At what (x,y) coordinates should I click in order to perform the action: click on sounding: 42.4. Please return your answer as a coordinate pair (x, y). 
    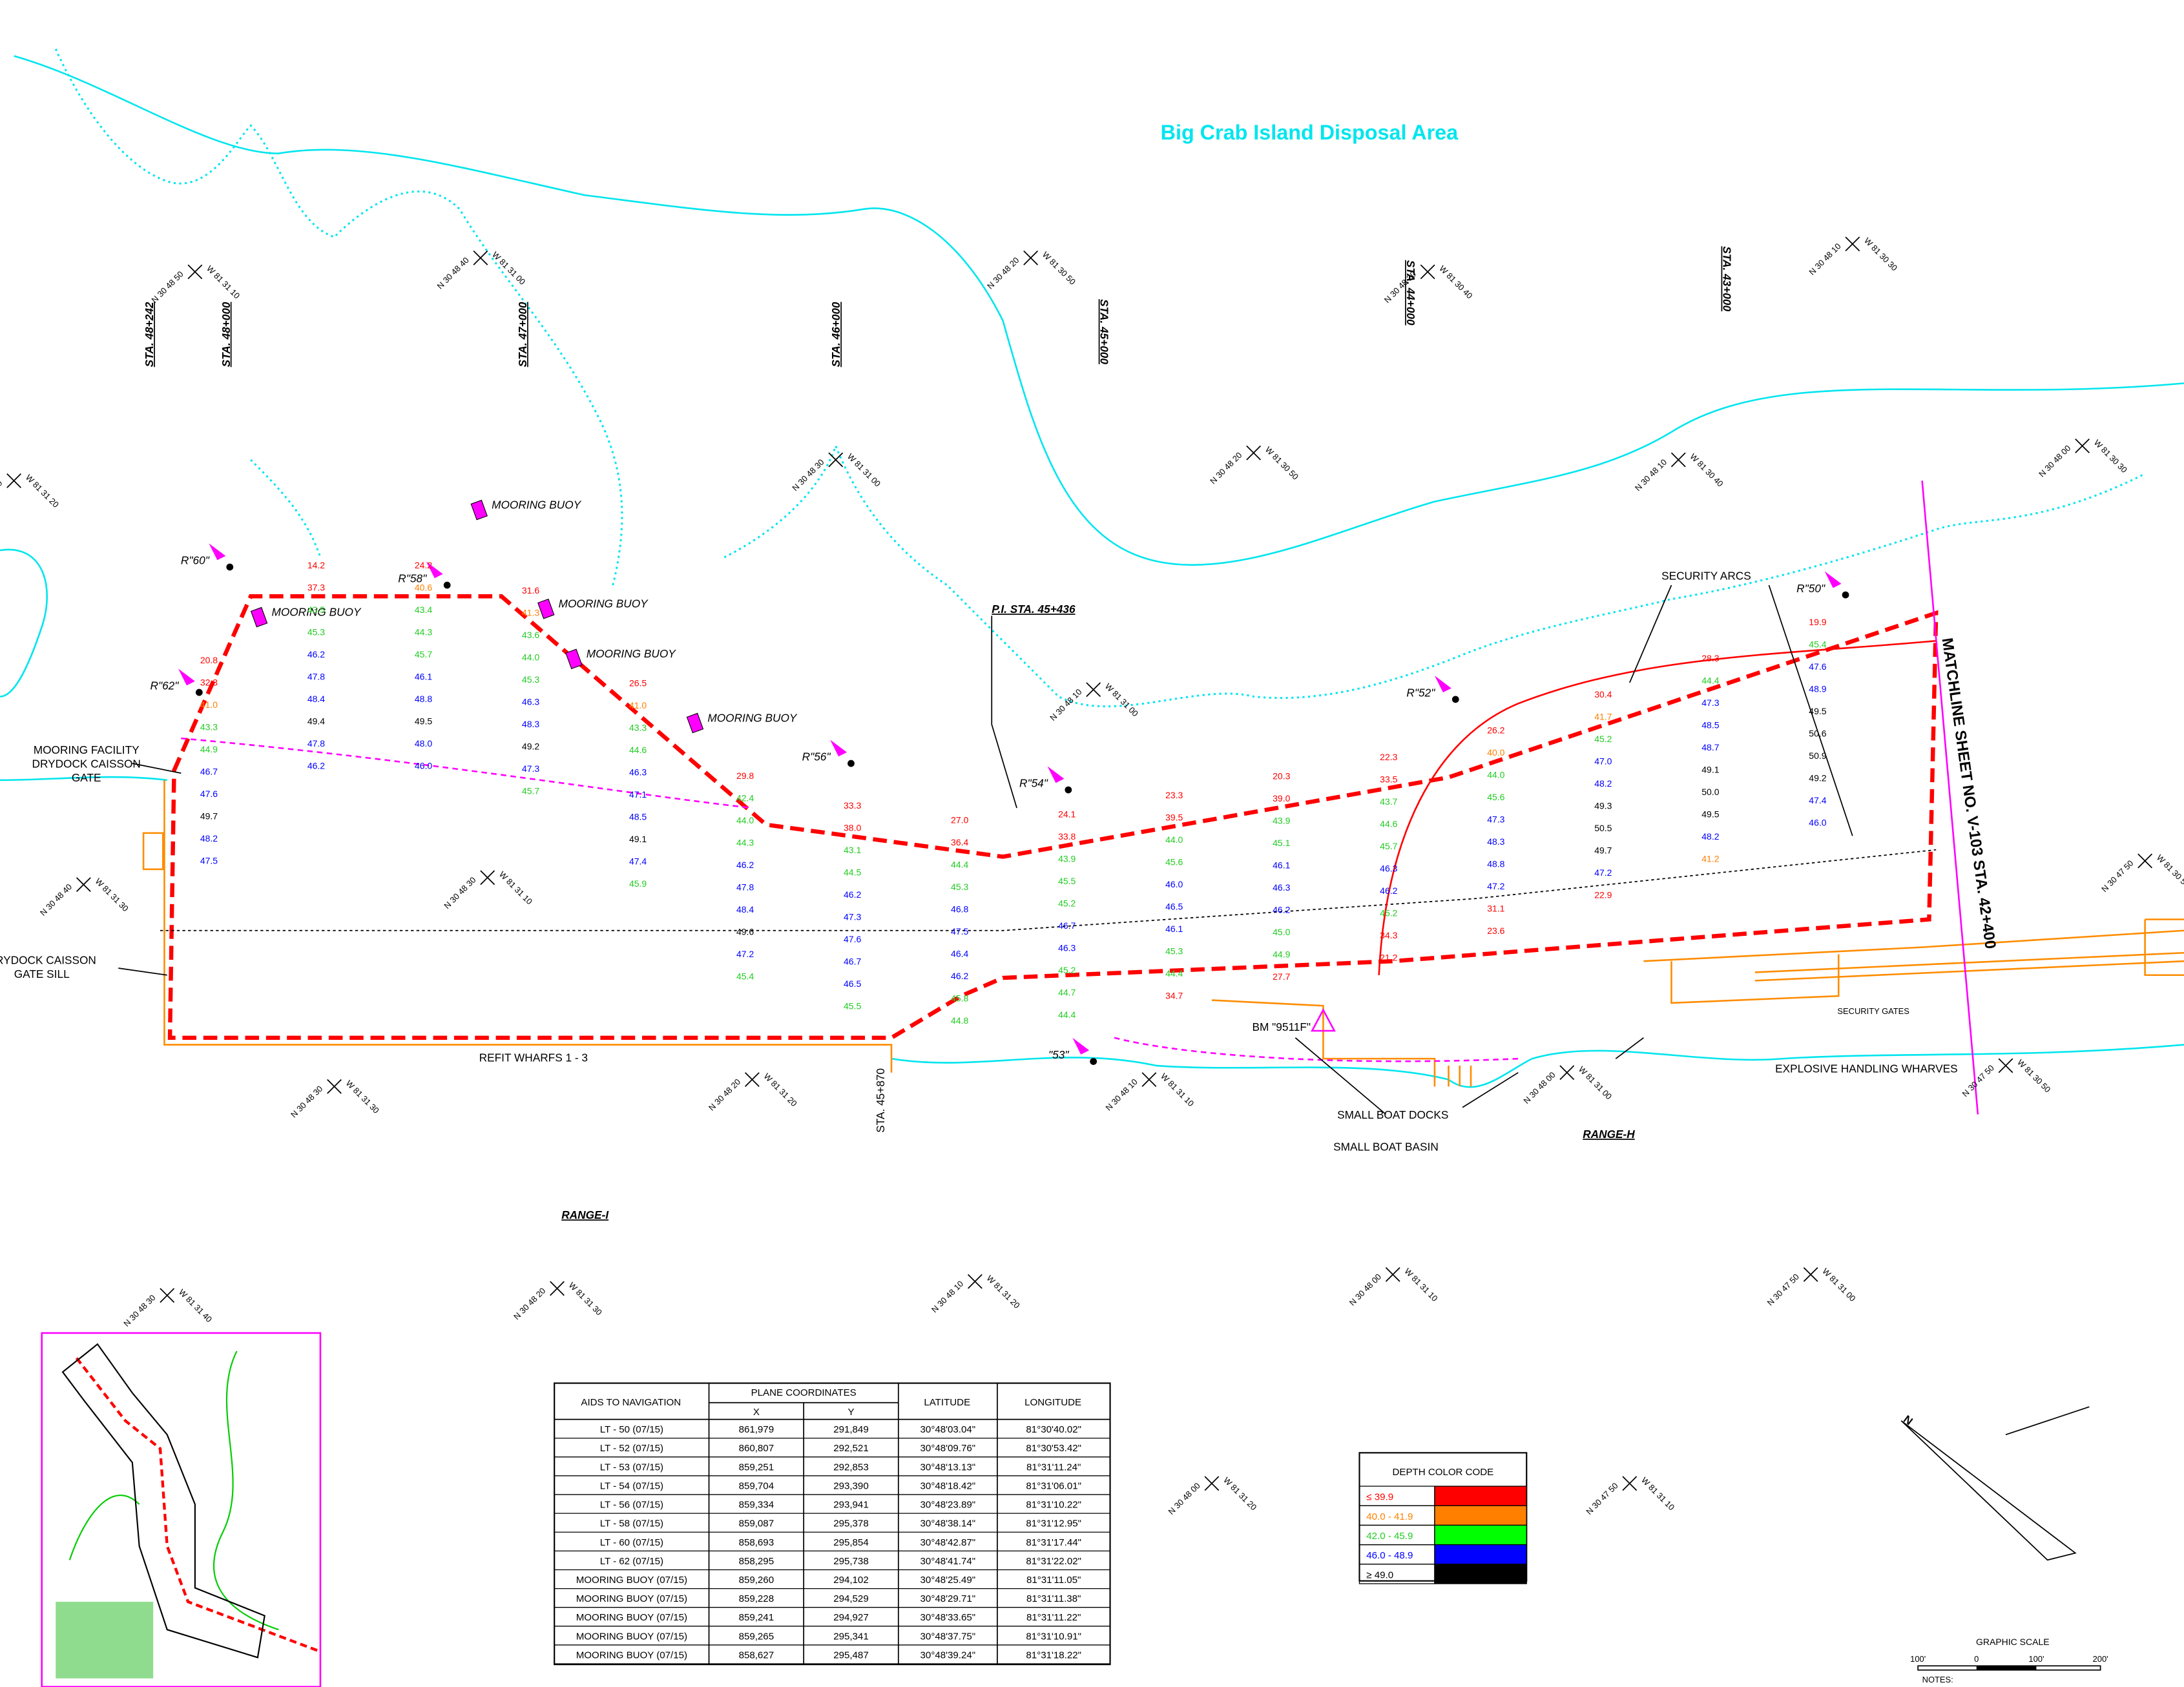
    Looking at the image, I should click on (745, 798).